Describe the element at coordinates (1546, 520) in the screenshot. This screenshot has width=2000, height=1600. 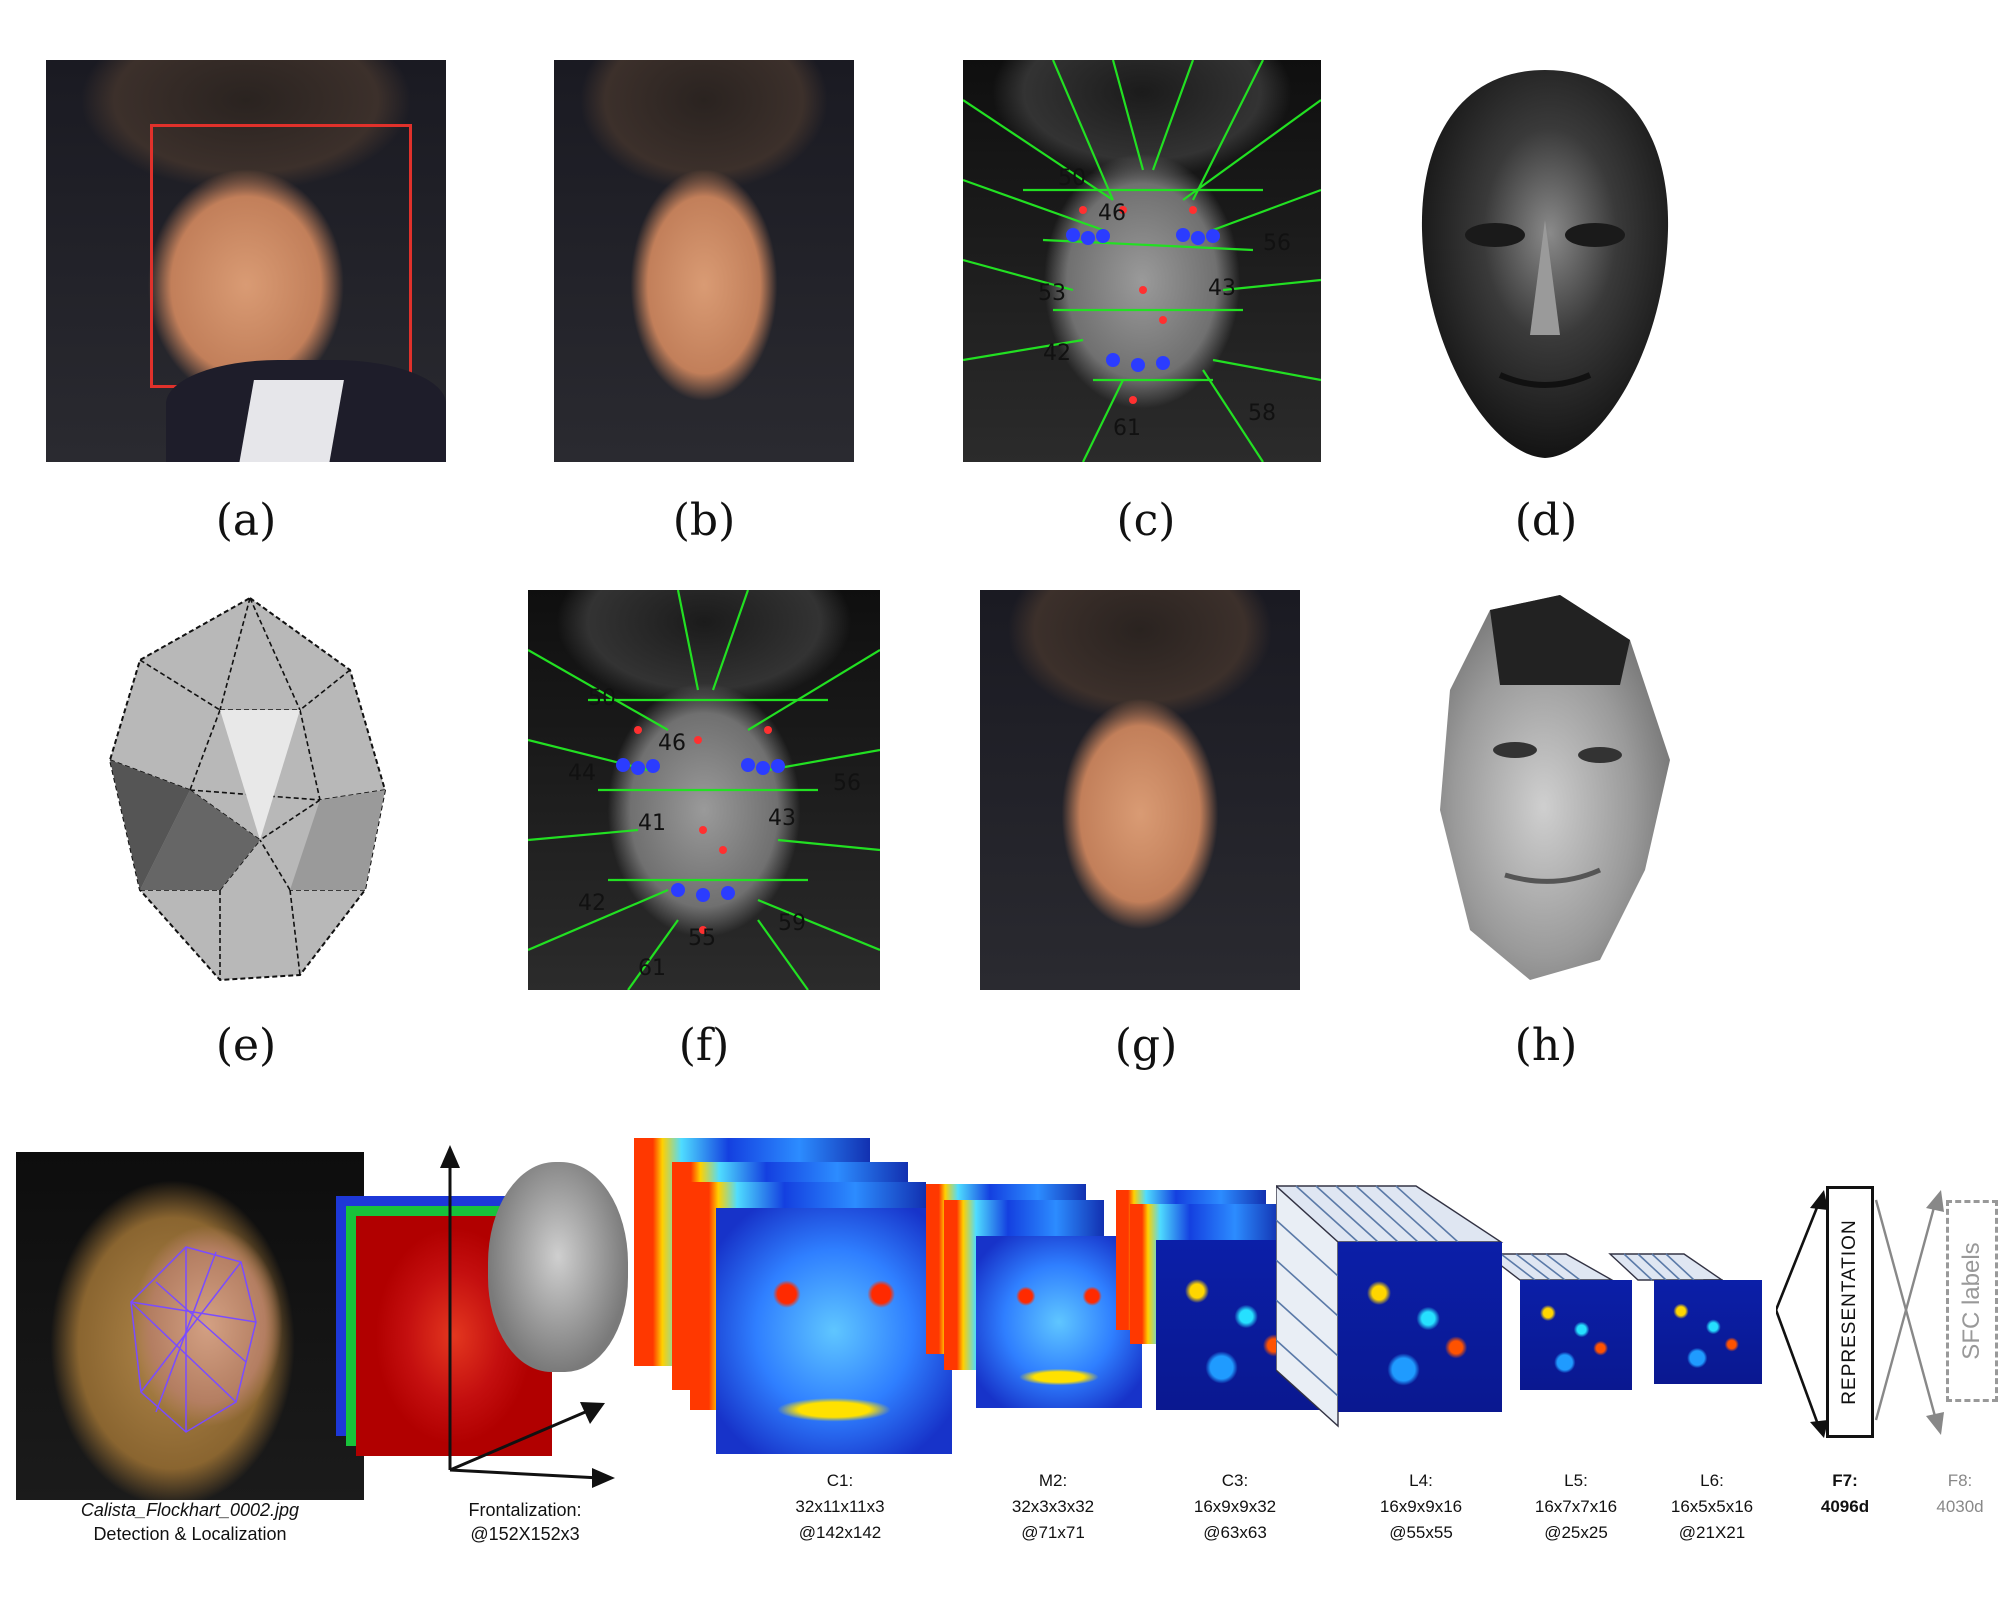
I see `caption-d: (d)` at that location.